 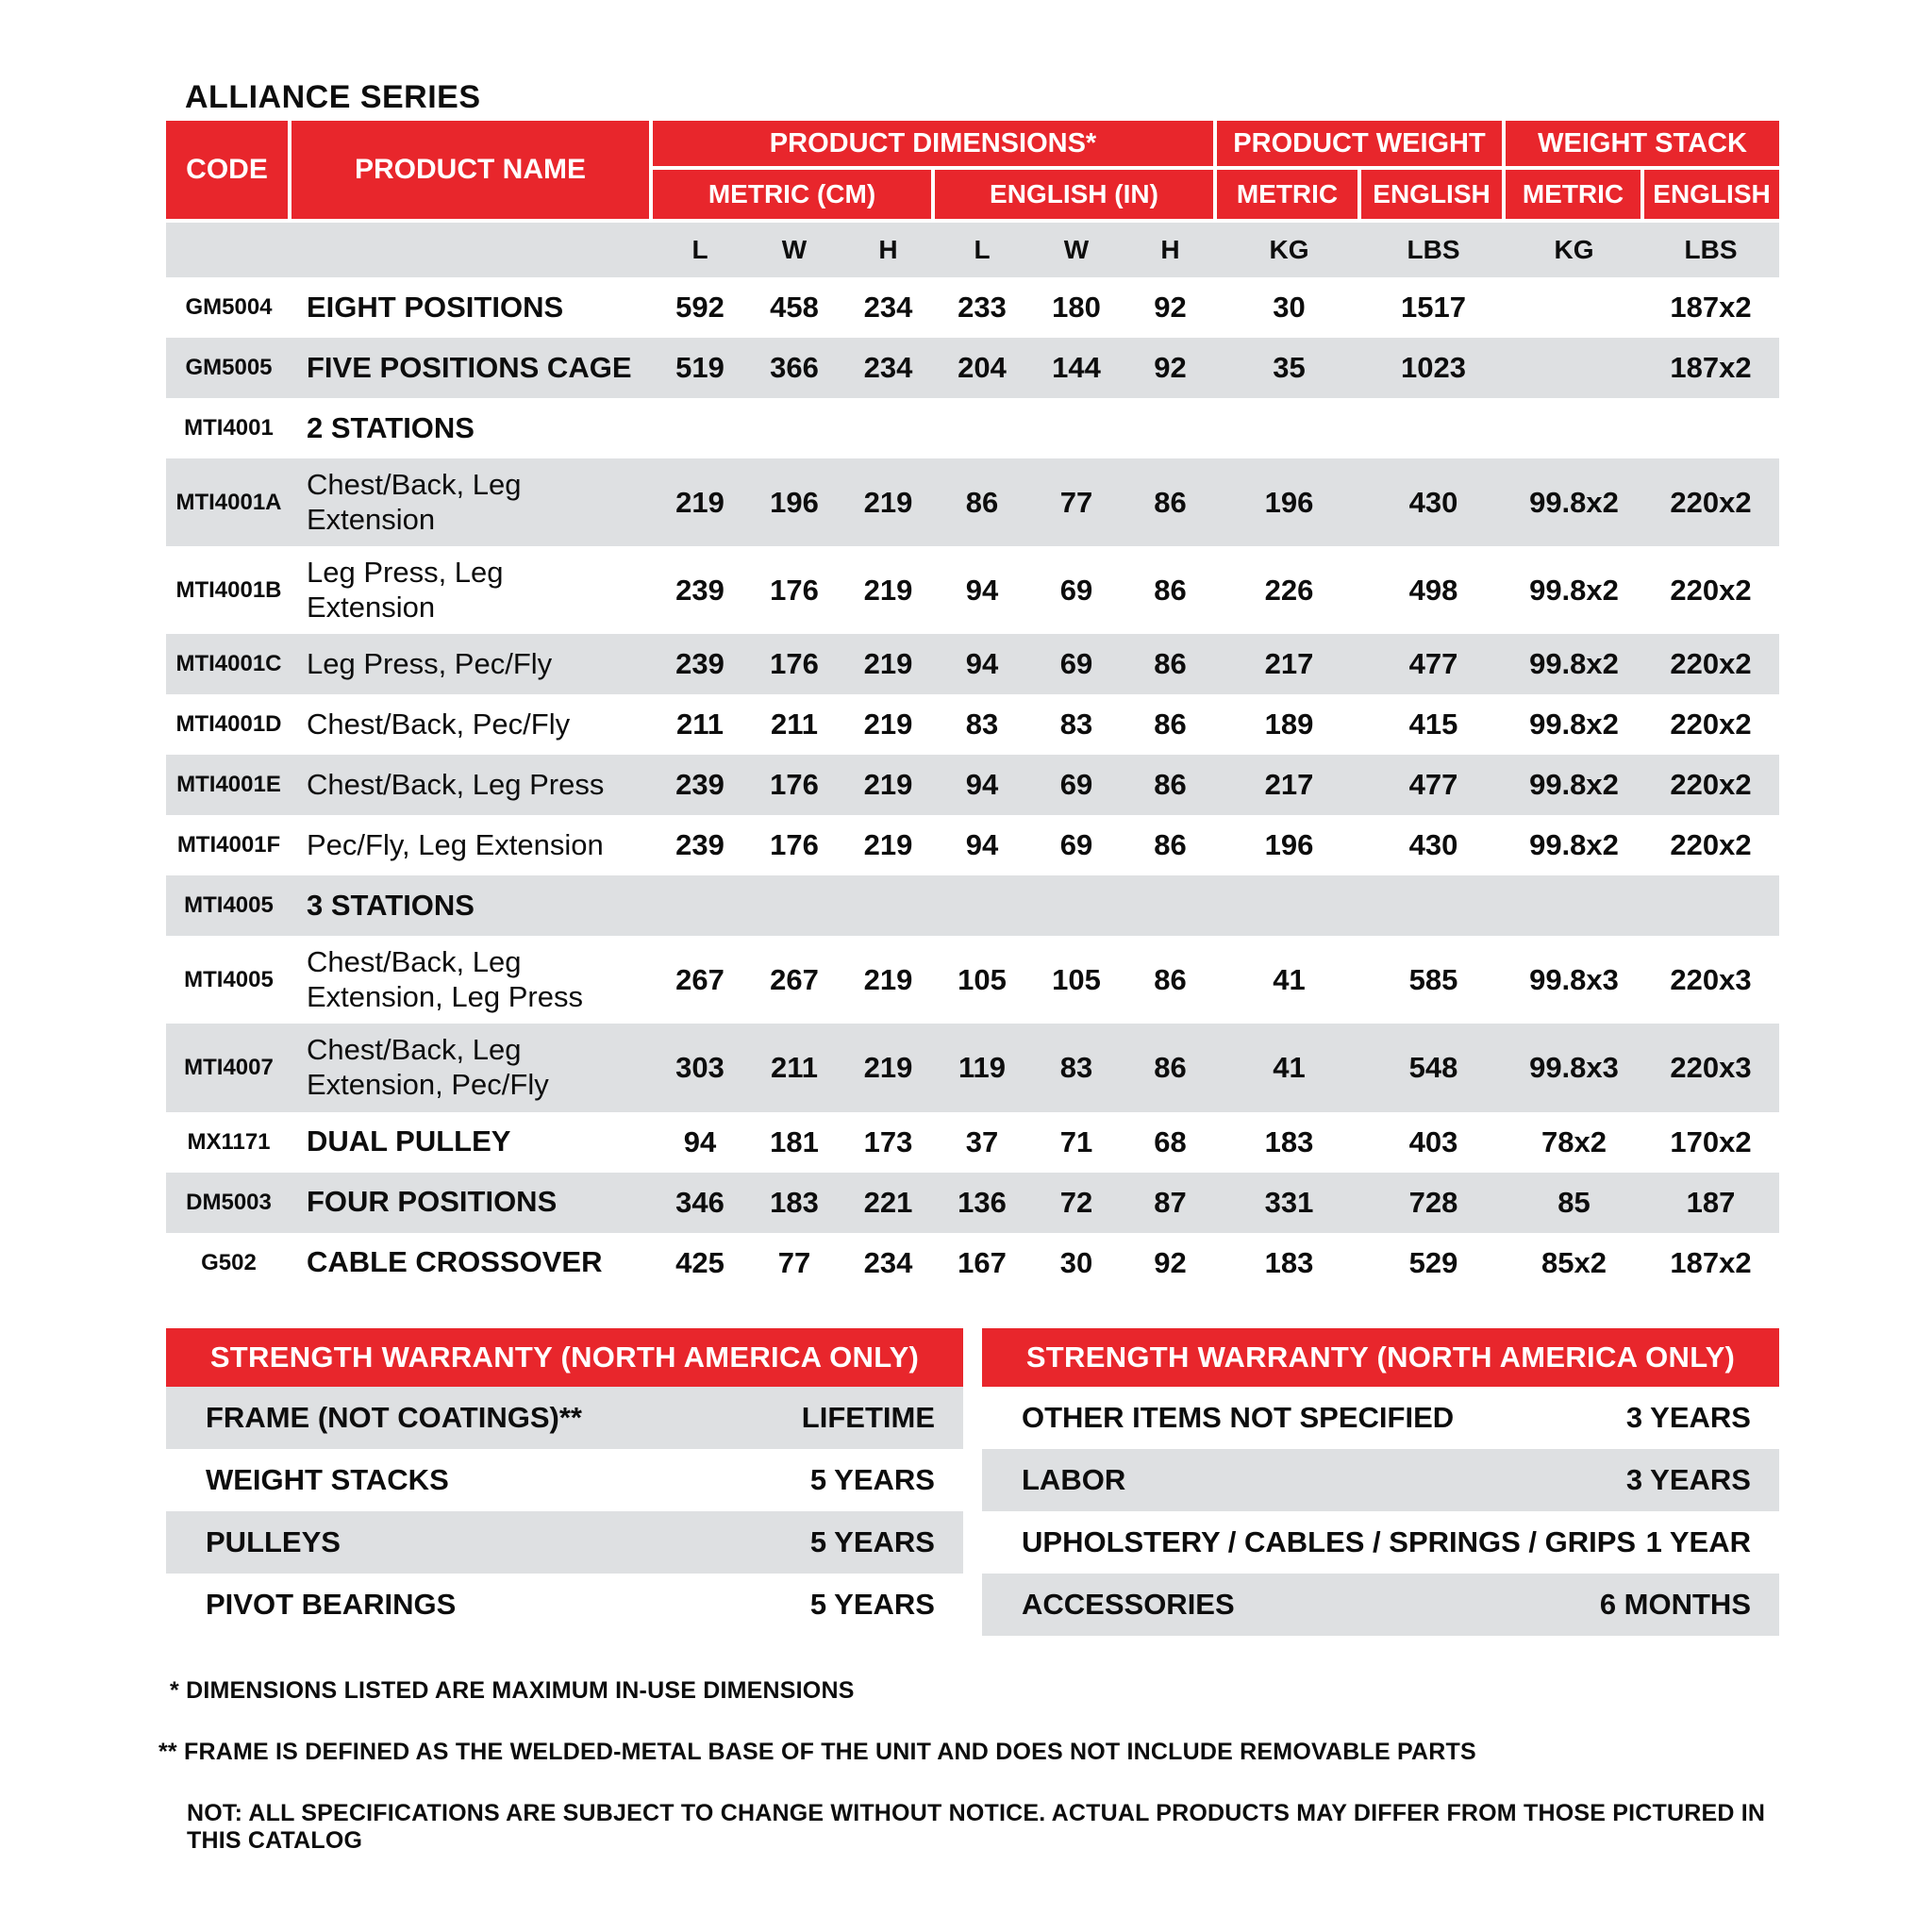 I want to click on row-value-metric-h: 221, so click(x=888, y=1202).